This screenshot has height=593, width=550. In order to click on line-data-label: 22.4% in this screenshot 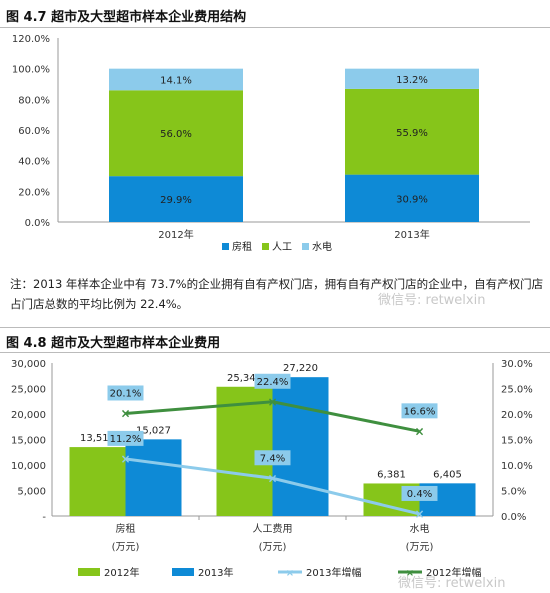, I will do `click(273, 382)`.